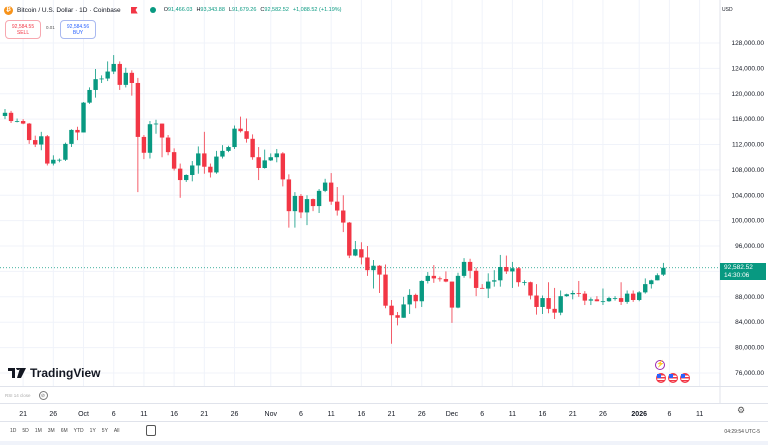 The width and height of the screenshot is (768, 445). Describe the element at coordinates (422, 414) in the screenshot. I see `time-axis-label: 26` at that location.